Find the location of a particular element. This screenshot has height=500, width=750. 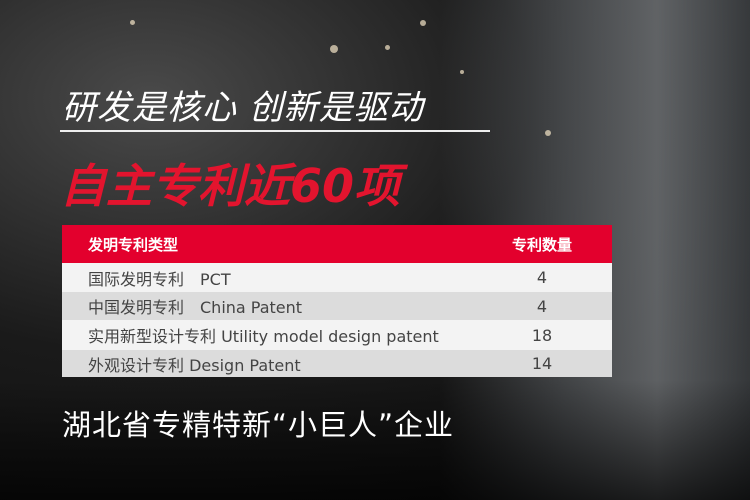

patent-count: 18 is located at coordinates (542, 335).